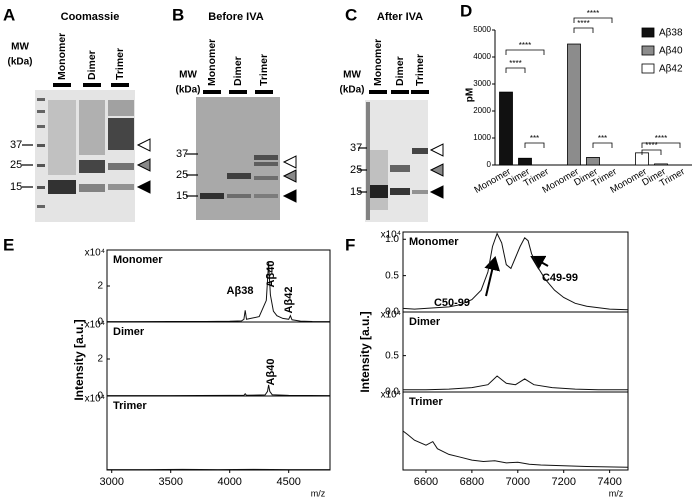 The width and height of the screenshot is (699, 501). Describe the element at coordinates (351, 14) in the screenshot. I see `panel-letter: C` at that location.